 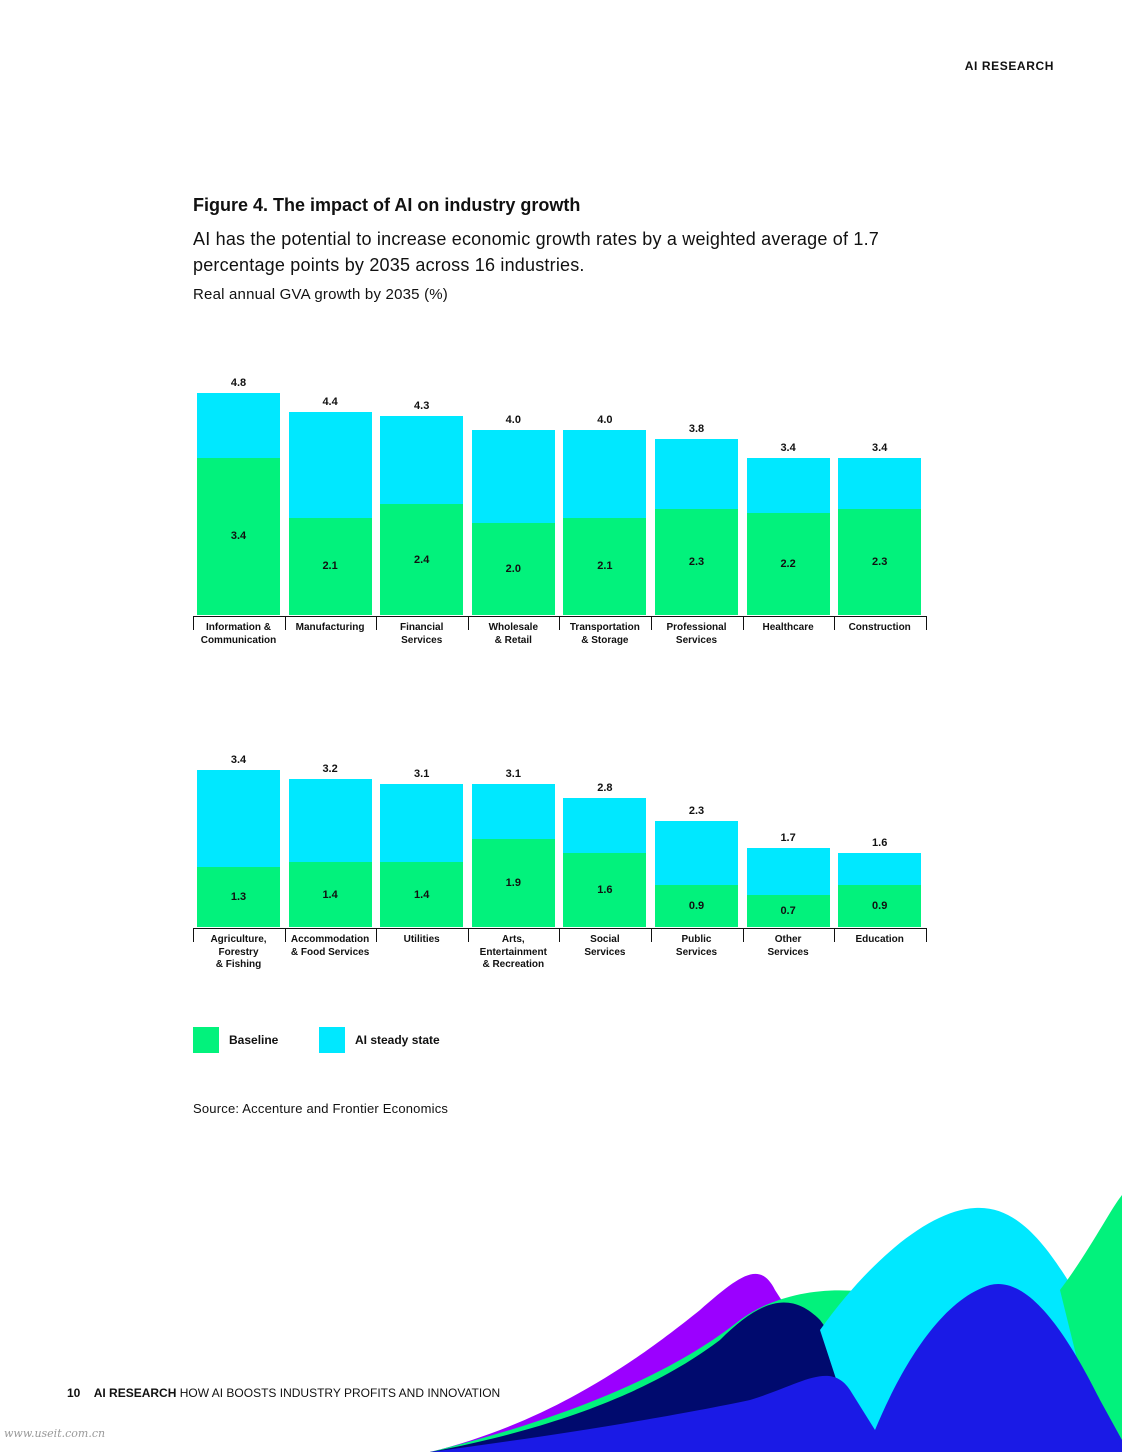 What do you see at coordinates (238, 952) in the screenshot?
I see `category-label: Agriculture, Forestry & Fishing` at bounding box center [238, 952].